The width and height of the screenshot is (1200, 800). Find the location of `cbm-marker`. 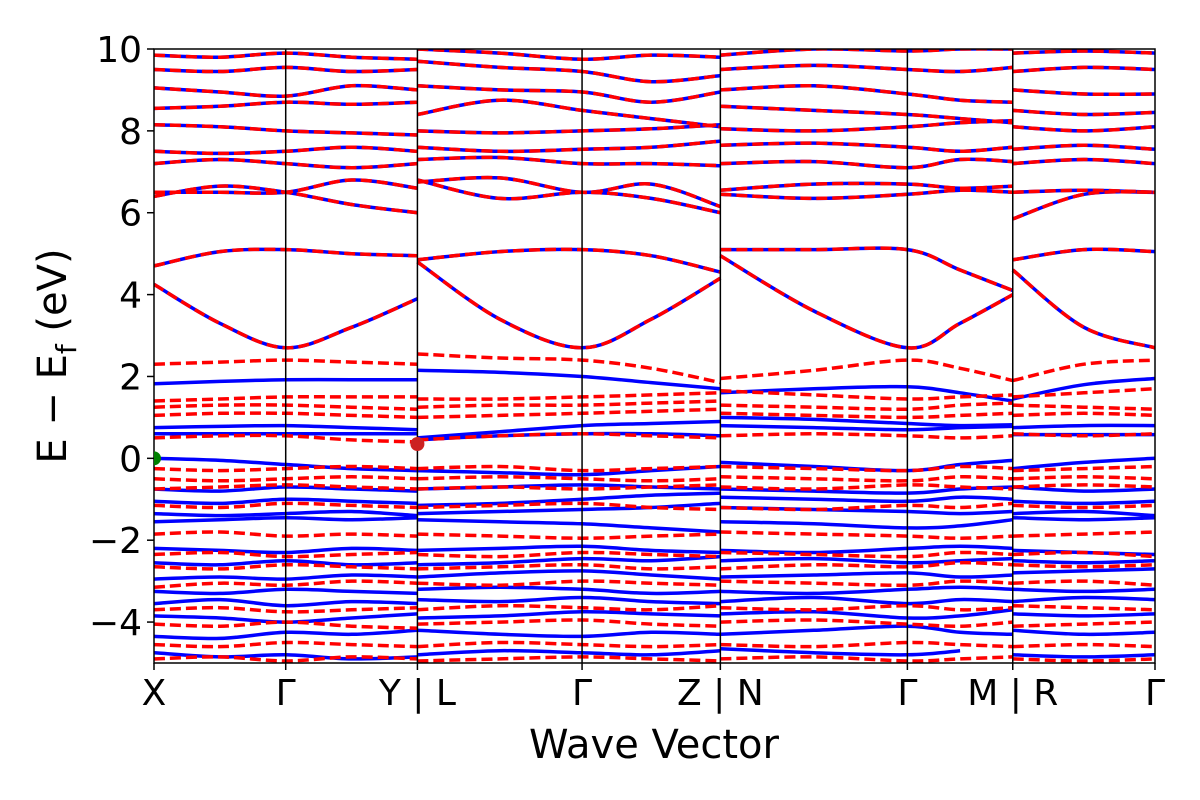

cbm-marker is located at coordinates (417, 444).